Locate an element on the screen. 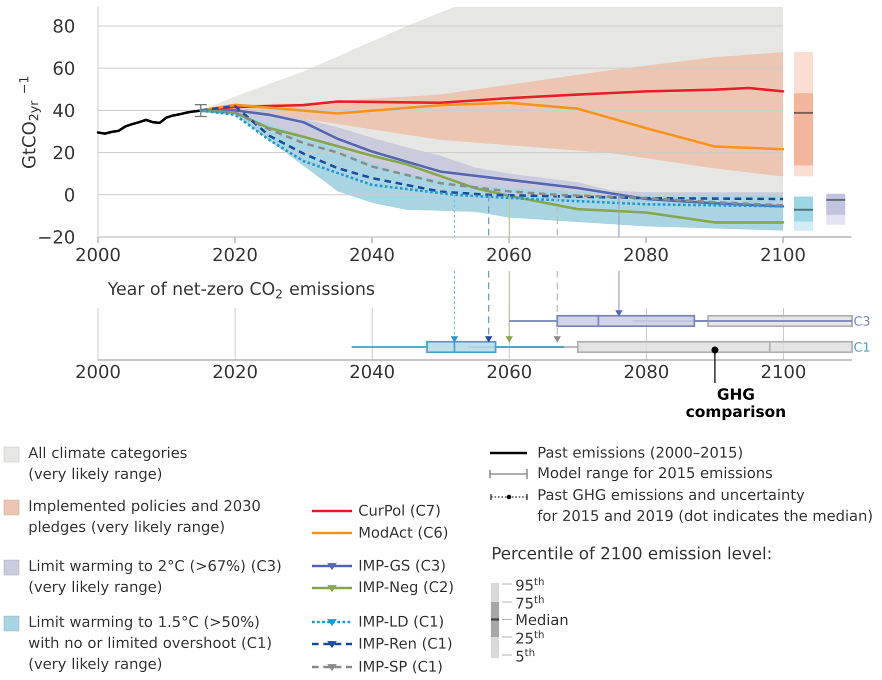 The width and height of the screenshot is (882, 680). y-tick-label: 40 is located at coordinates (63, 111).